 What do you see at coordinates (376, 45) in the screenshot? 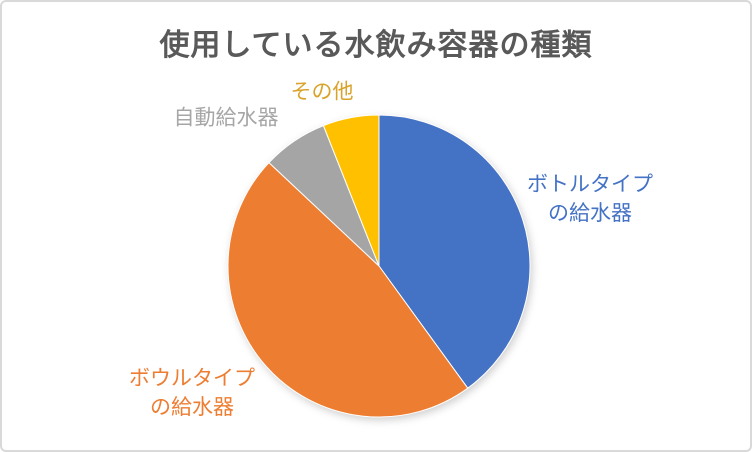
I see `chart-title: 使用している水飲み容器の種類` at bounding box center [376, 45].